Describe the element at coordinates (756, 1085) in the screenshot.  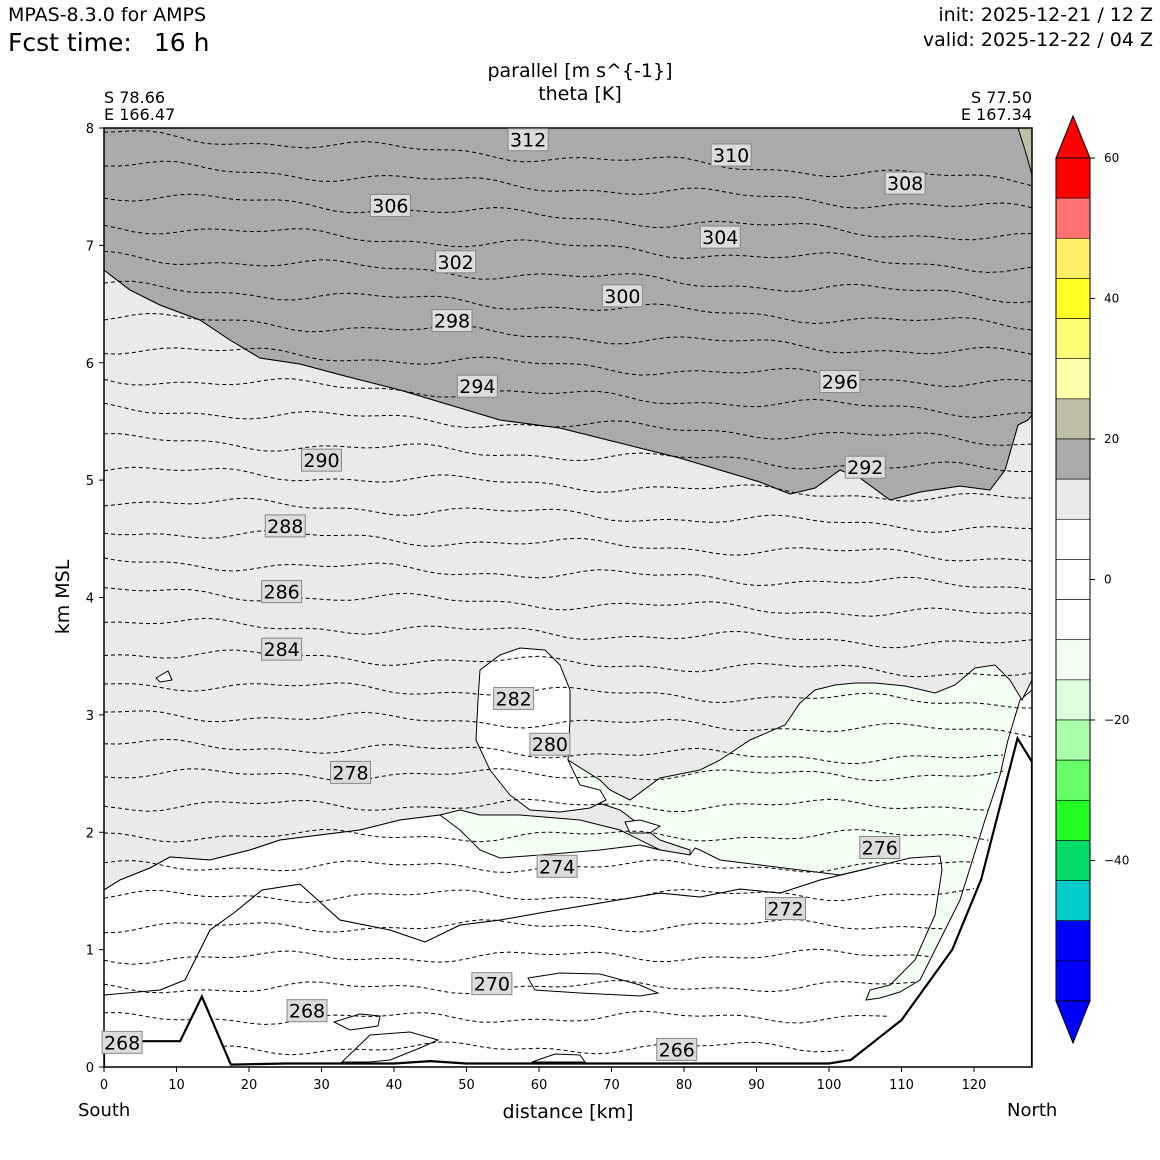
I see `x-tick-label: 90` at that location.